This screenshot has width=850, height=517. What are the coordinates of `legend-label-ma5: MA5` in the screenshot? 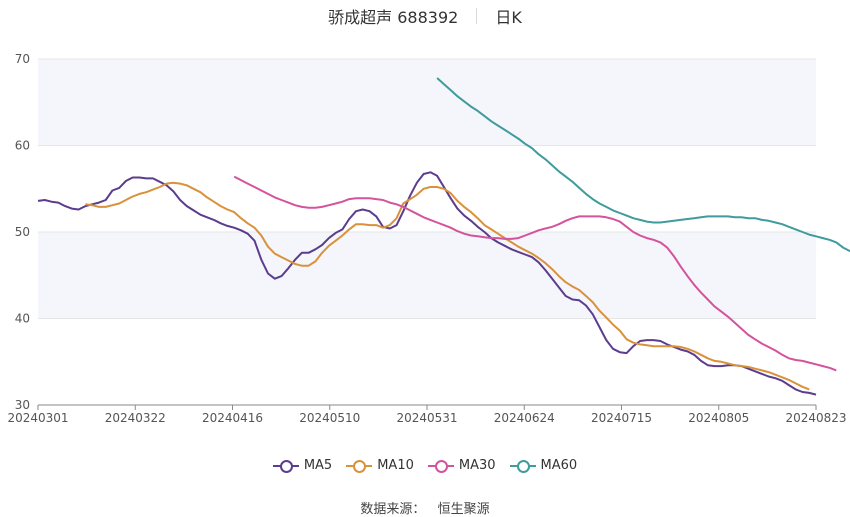 It's located at (318, 465).